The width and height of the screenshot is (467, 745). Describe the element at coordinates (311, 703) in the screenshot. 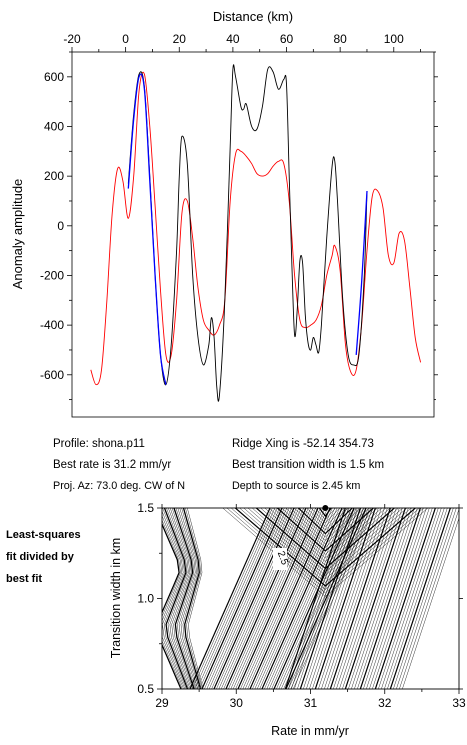

I see `contour-x-tick-label: 31` at that location.